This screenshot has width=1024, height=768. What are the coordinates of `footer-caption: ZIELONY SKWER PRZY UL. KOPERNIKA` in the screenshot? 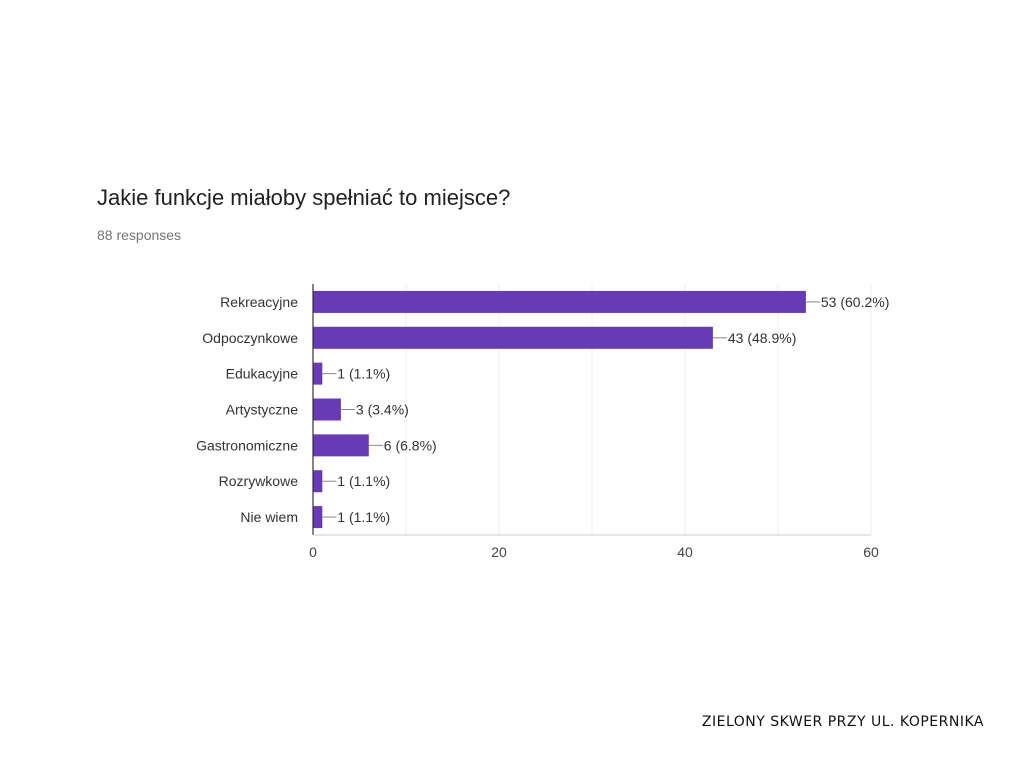 It's located at (842, 722).